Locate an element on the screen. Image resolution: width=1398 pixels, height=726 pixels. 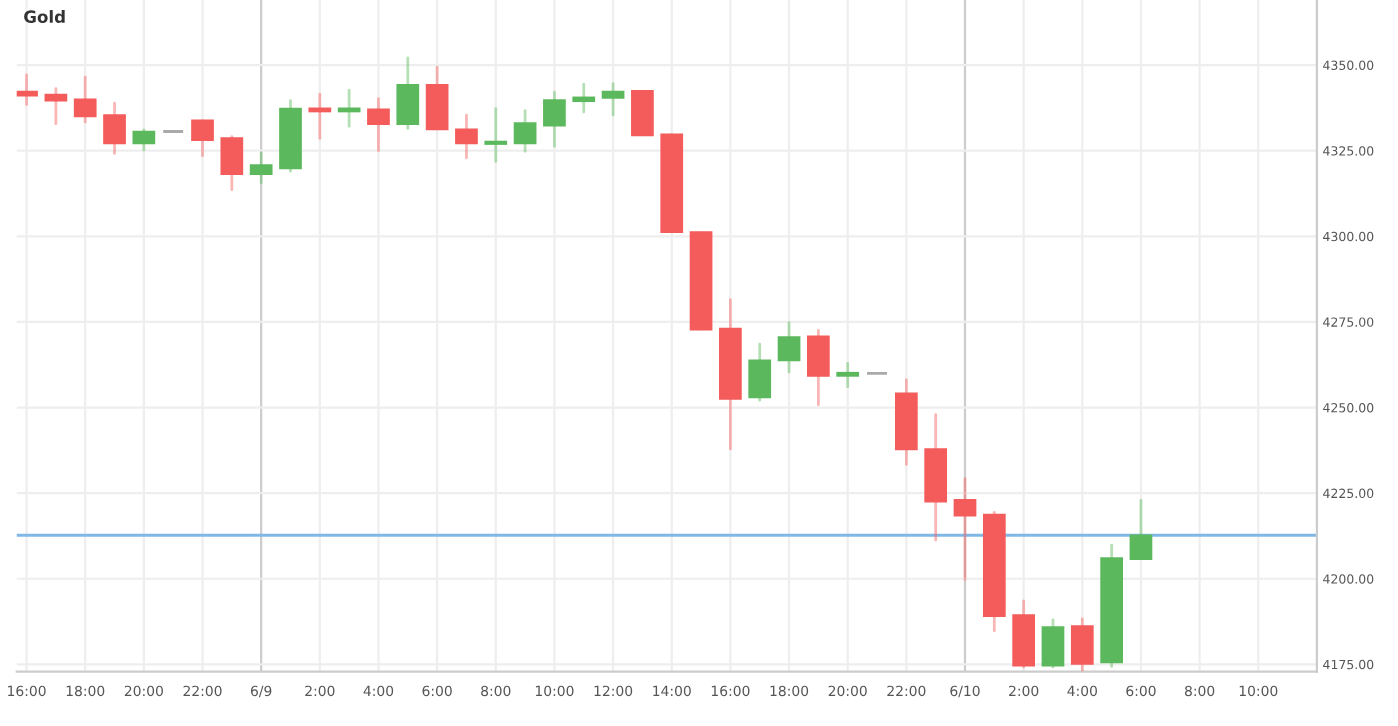
candlestick is located at coordinates (642, 113).